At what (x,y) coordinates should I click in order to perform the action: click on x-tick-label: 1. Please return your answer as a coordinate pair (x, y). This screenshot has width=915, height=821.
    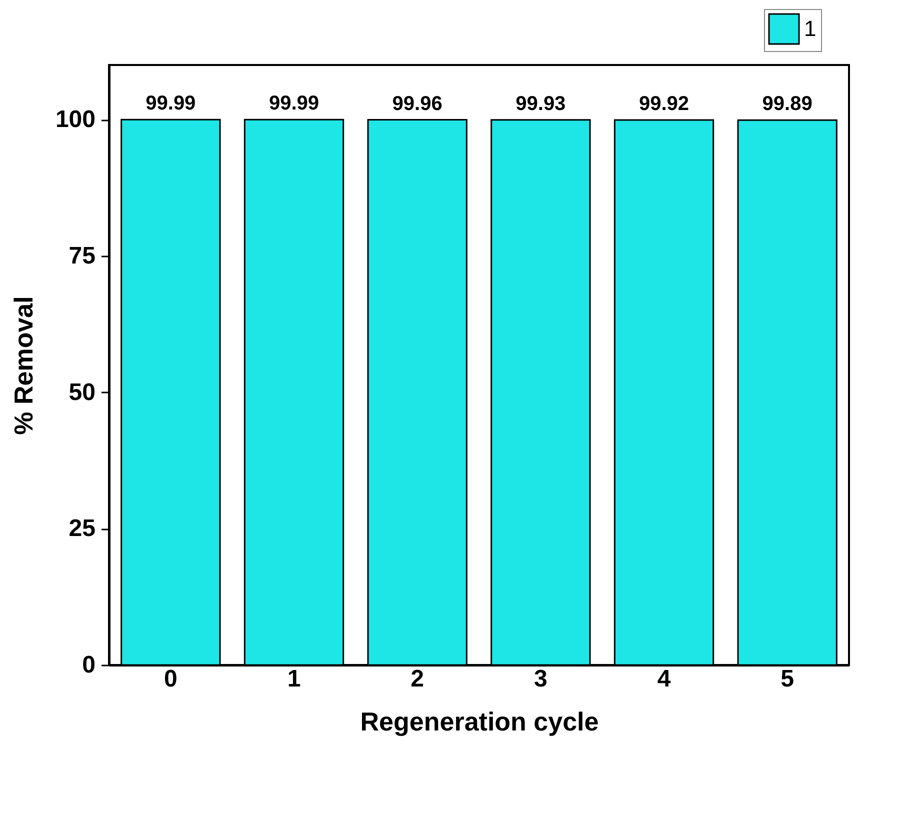
    Looking at the image, I should click on (294, 679).